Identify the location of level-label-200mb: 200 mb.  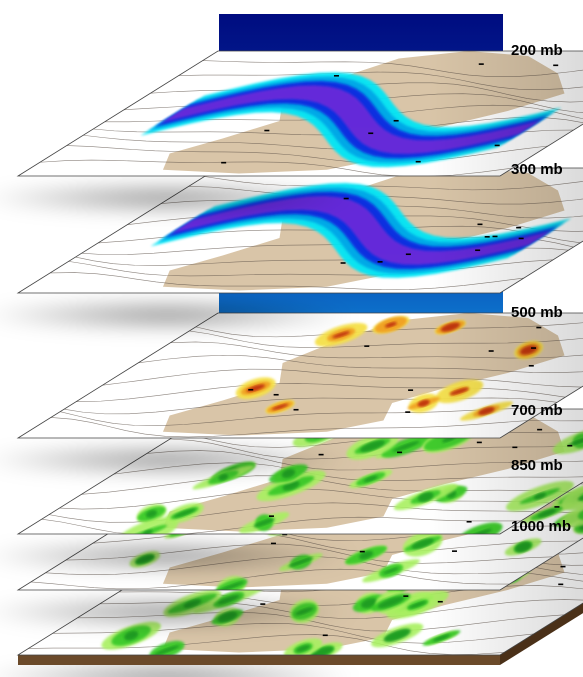
(537, 50).